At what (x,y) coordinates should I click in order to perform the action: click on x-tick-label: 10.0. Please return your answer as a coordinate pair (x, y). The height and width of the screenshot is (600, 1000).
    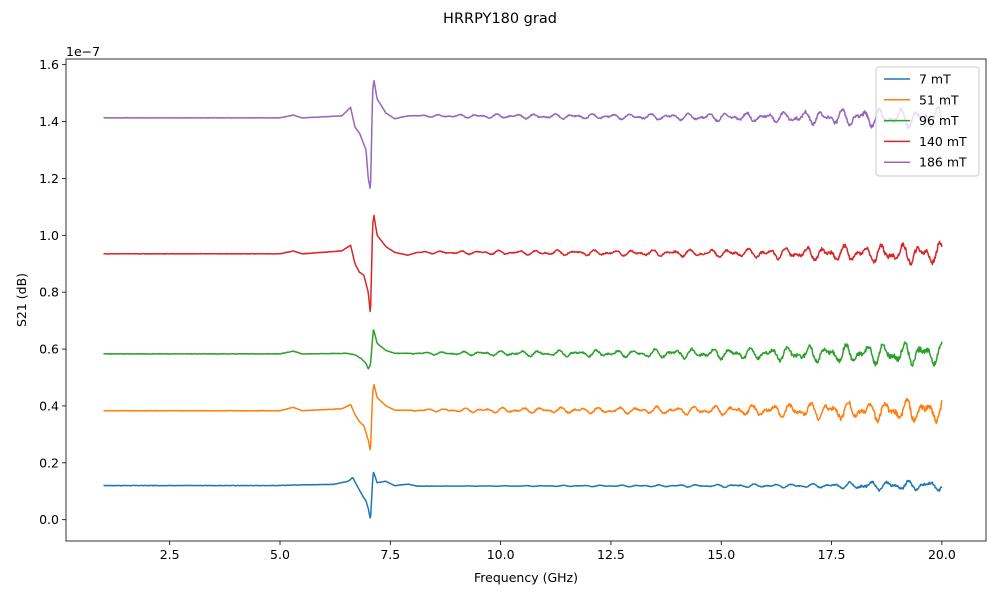
    Looking at the image, I should click on (501, 554).